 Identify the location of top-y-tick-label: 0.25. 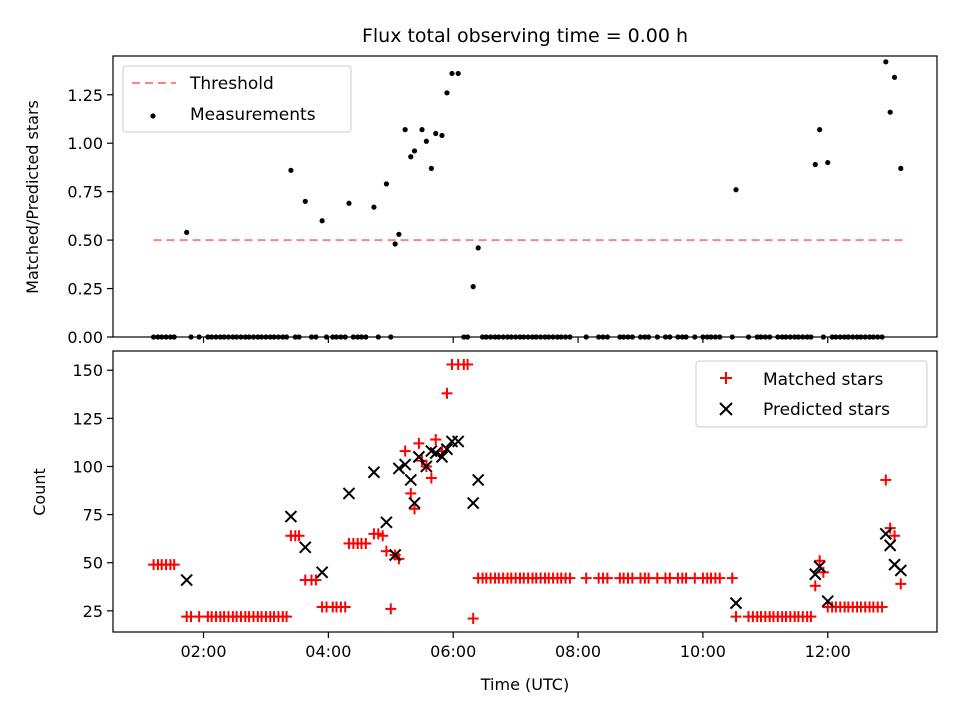
(85, 289).